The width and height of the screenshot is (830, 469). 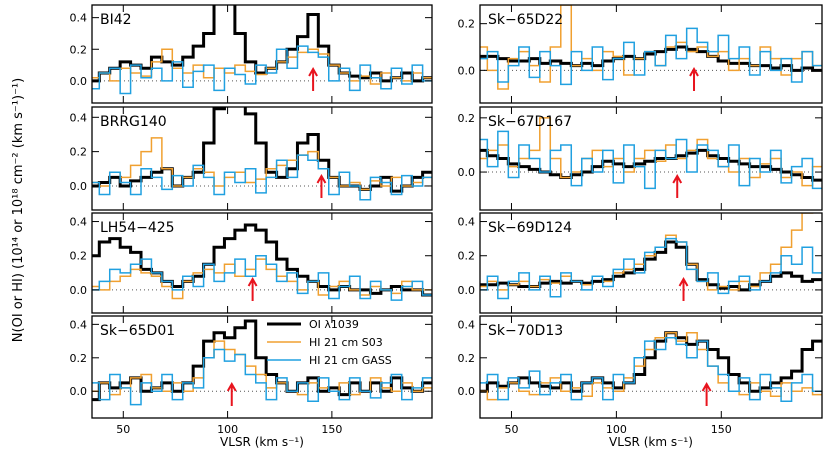 I want to click on panel: 0.0 0.2 Sk−65D22, so click(x=640, y=54).